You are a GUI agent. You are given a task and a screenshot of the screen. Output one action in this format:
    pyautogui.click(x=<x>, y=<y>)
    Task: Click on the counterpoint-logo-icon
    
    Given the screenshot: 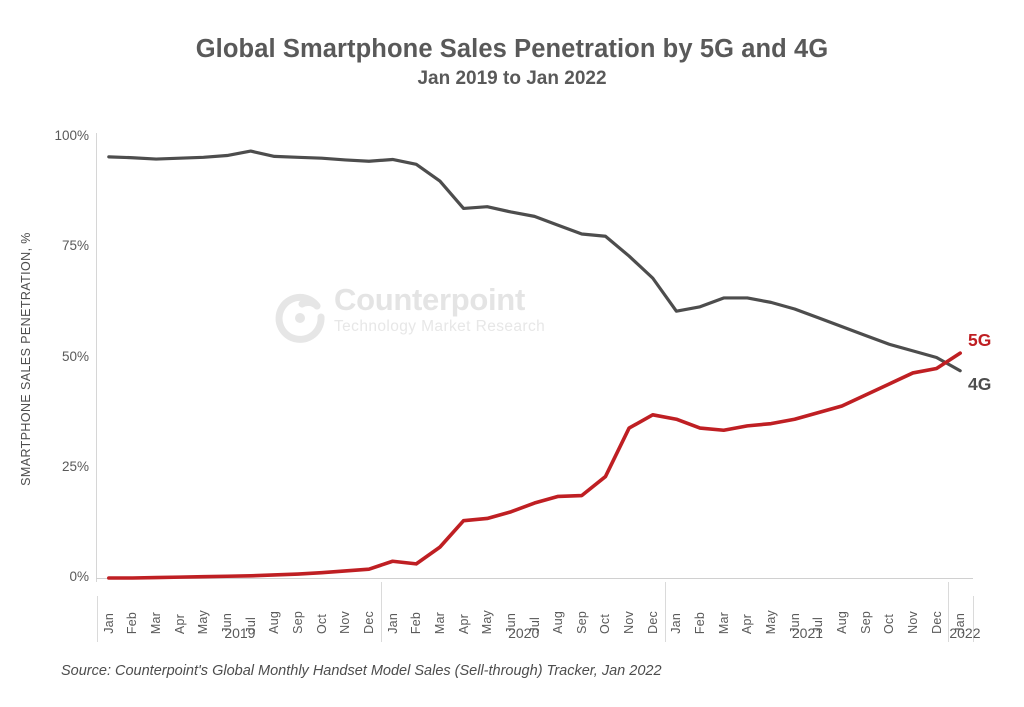 What is the action you would take?
    pyautogui.click(x=300, y=318)
    